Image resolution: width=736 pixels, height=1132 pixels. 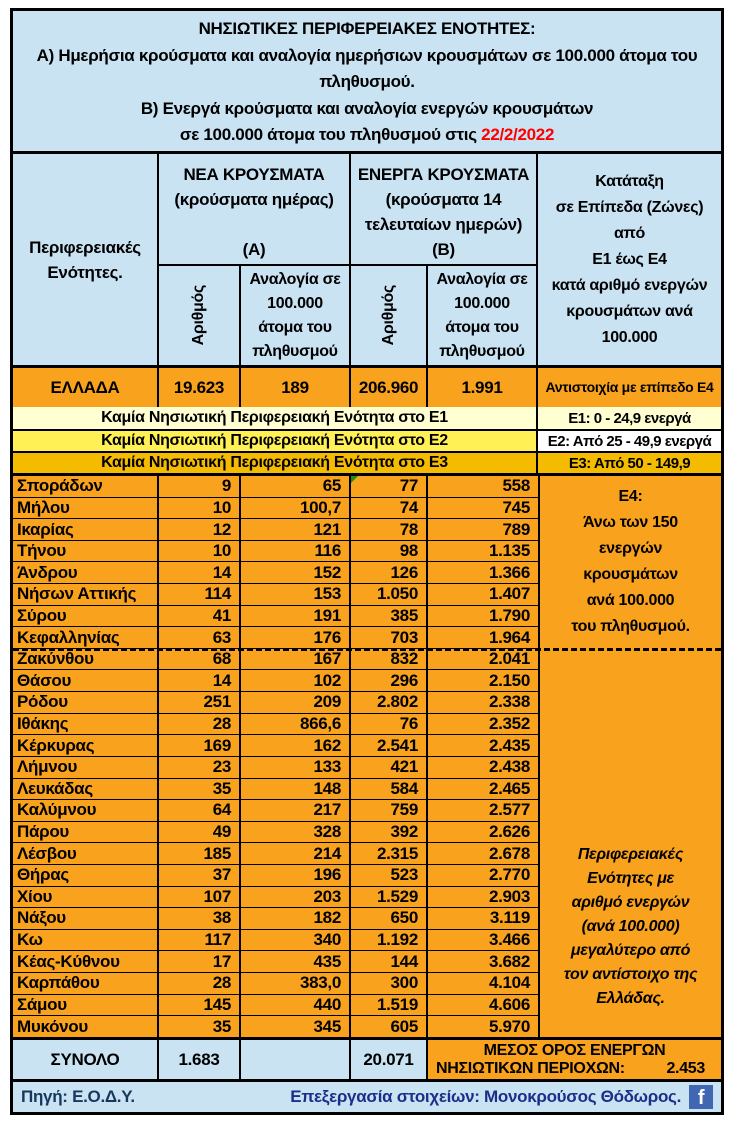 What do you see at coordinates (516, 507) in the screenshot?
I see `active-ratio-value: 745` at bounding box center [516, 507].